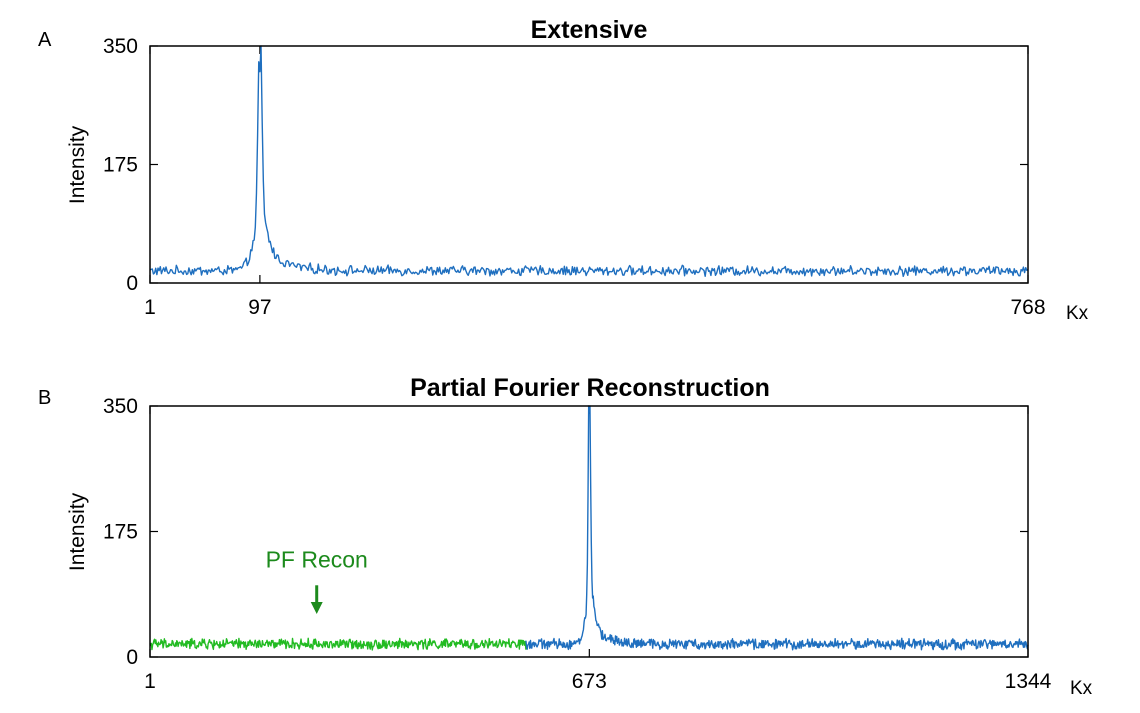 Image resolution: width=1140 pixels, height=713 pixels. What do you see at coordinates (338, 644) in the screenshot?
I see `series-line` at bounding box center [338, 644].